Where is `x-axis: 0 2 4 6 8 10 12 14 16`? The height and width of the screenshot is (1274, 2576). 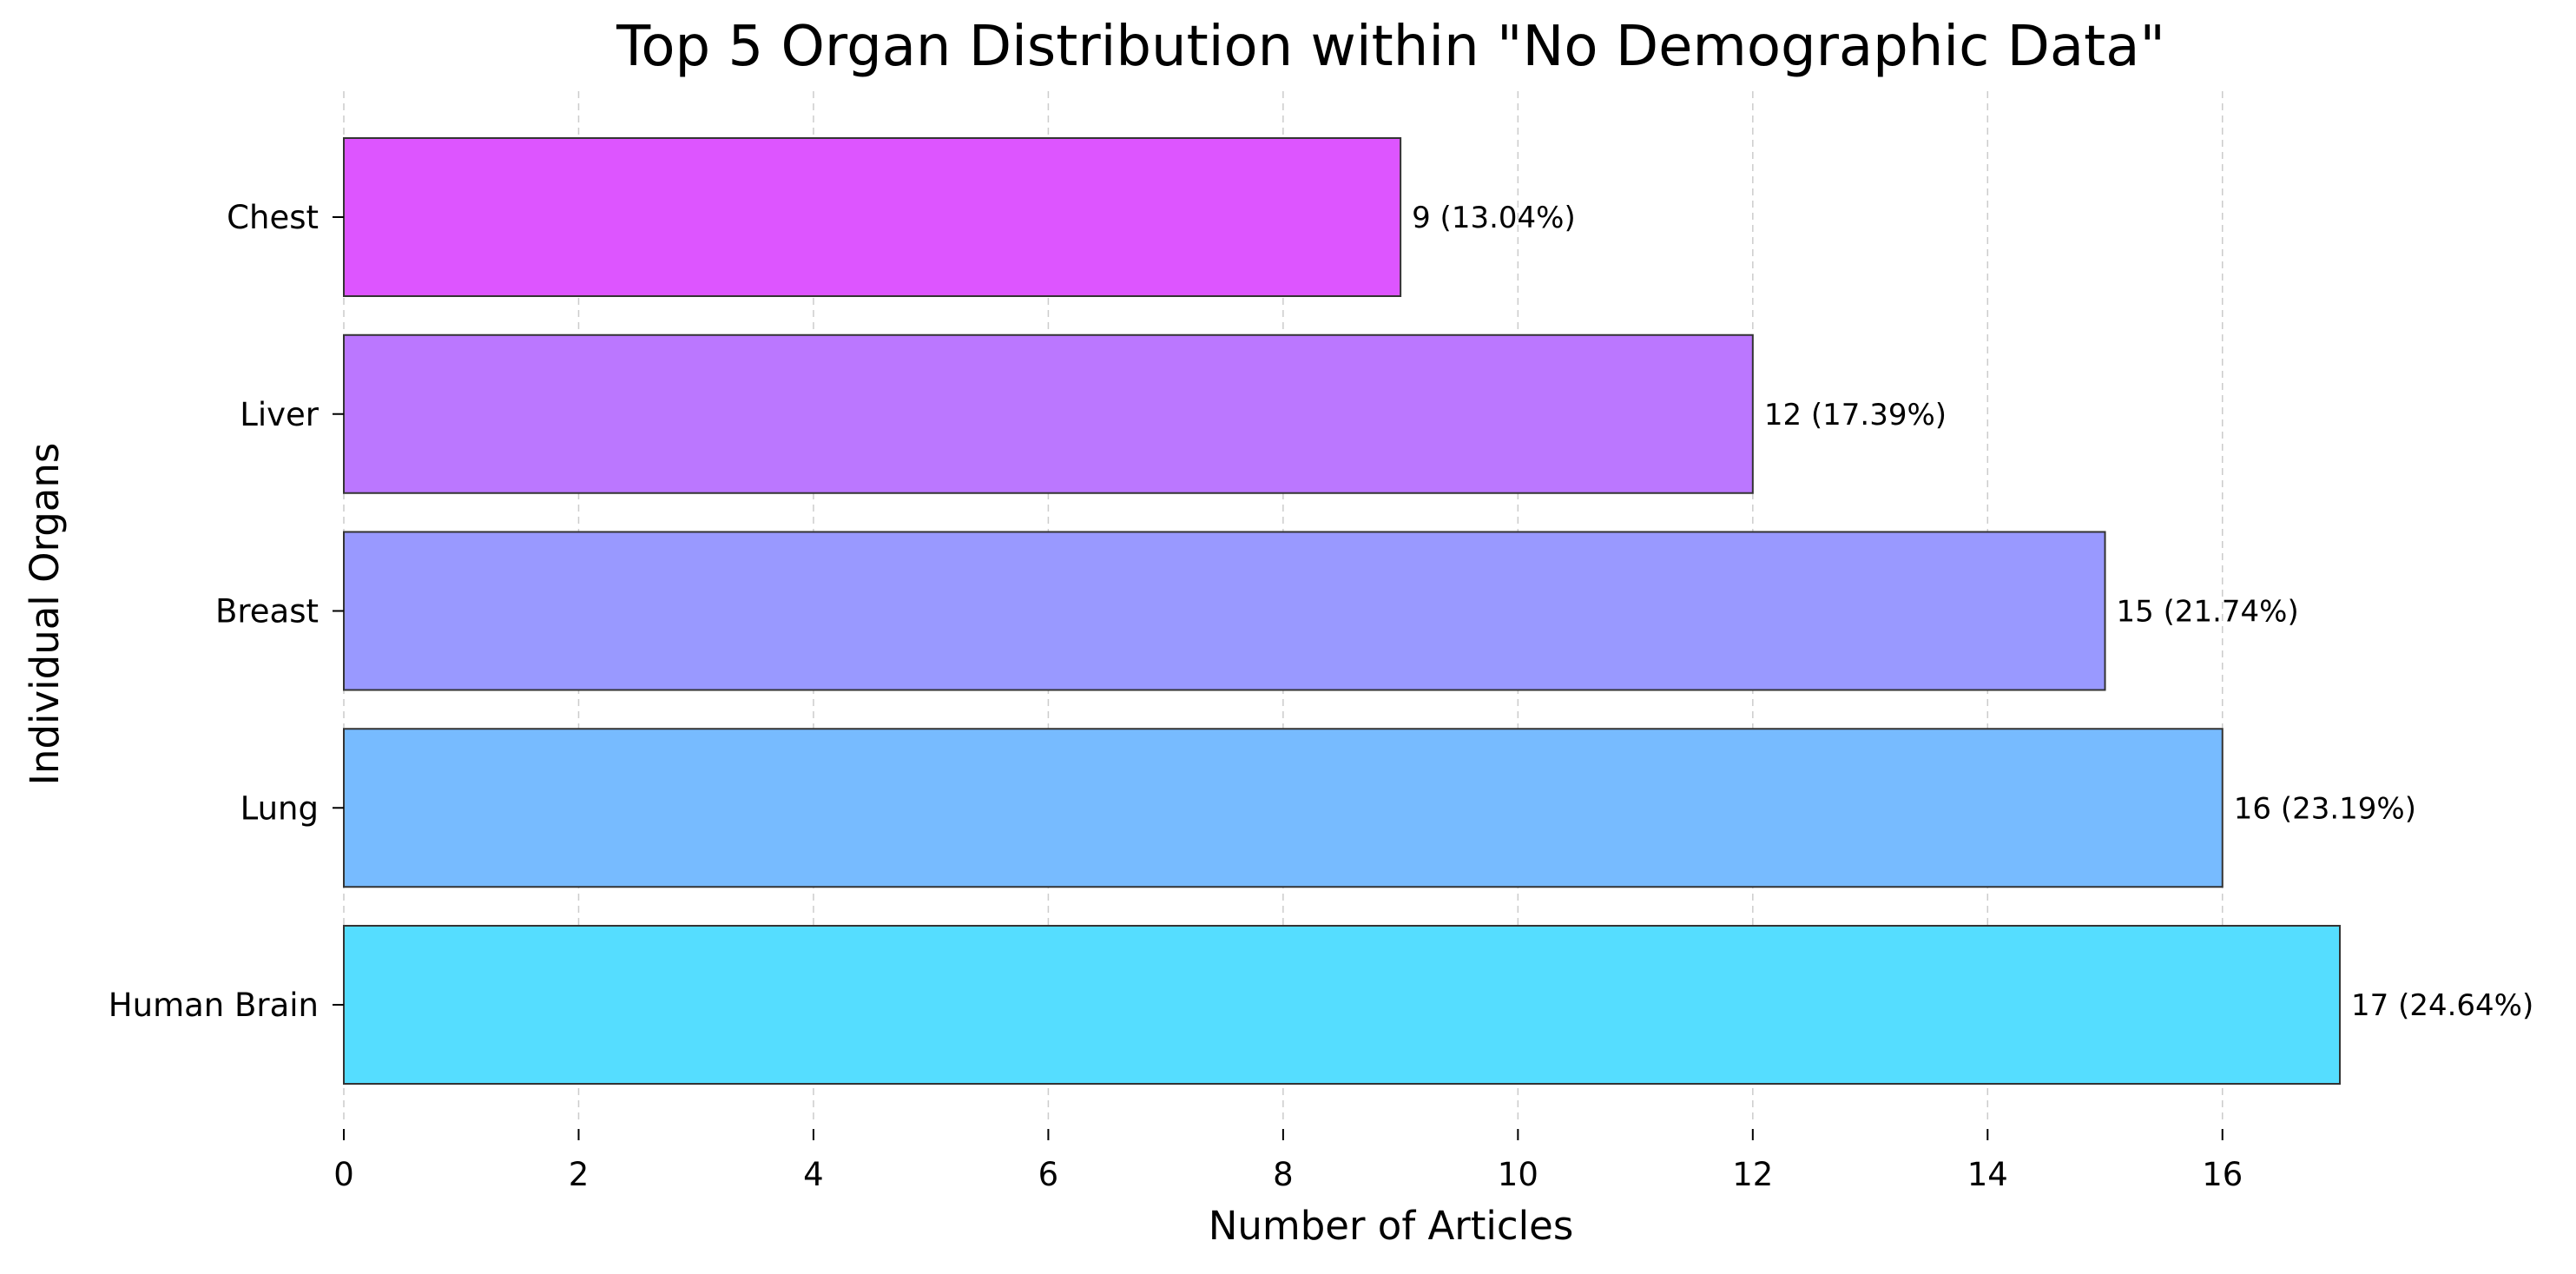 x-axis: 0 2 4 6 8 10 12 14 16 is located at coordinates (1288, 1161).